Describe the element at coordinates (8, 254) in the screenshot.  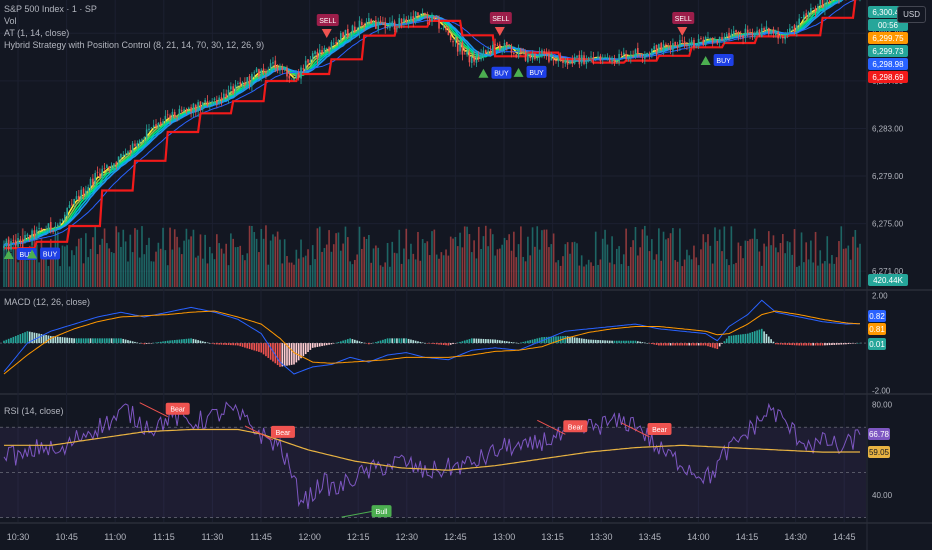
I see `buy-arrow-icon` at that location.